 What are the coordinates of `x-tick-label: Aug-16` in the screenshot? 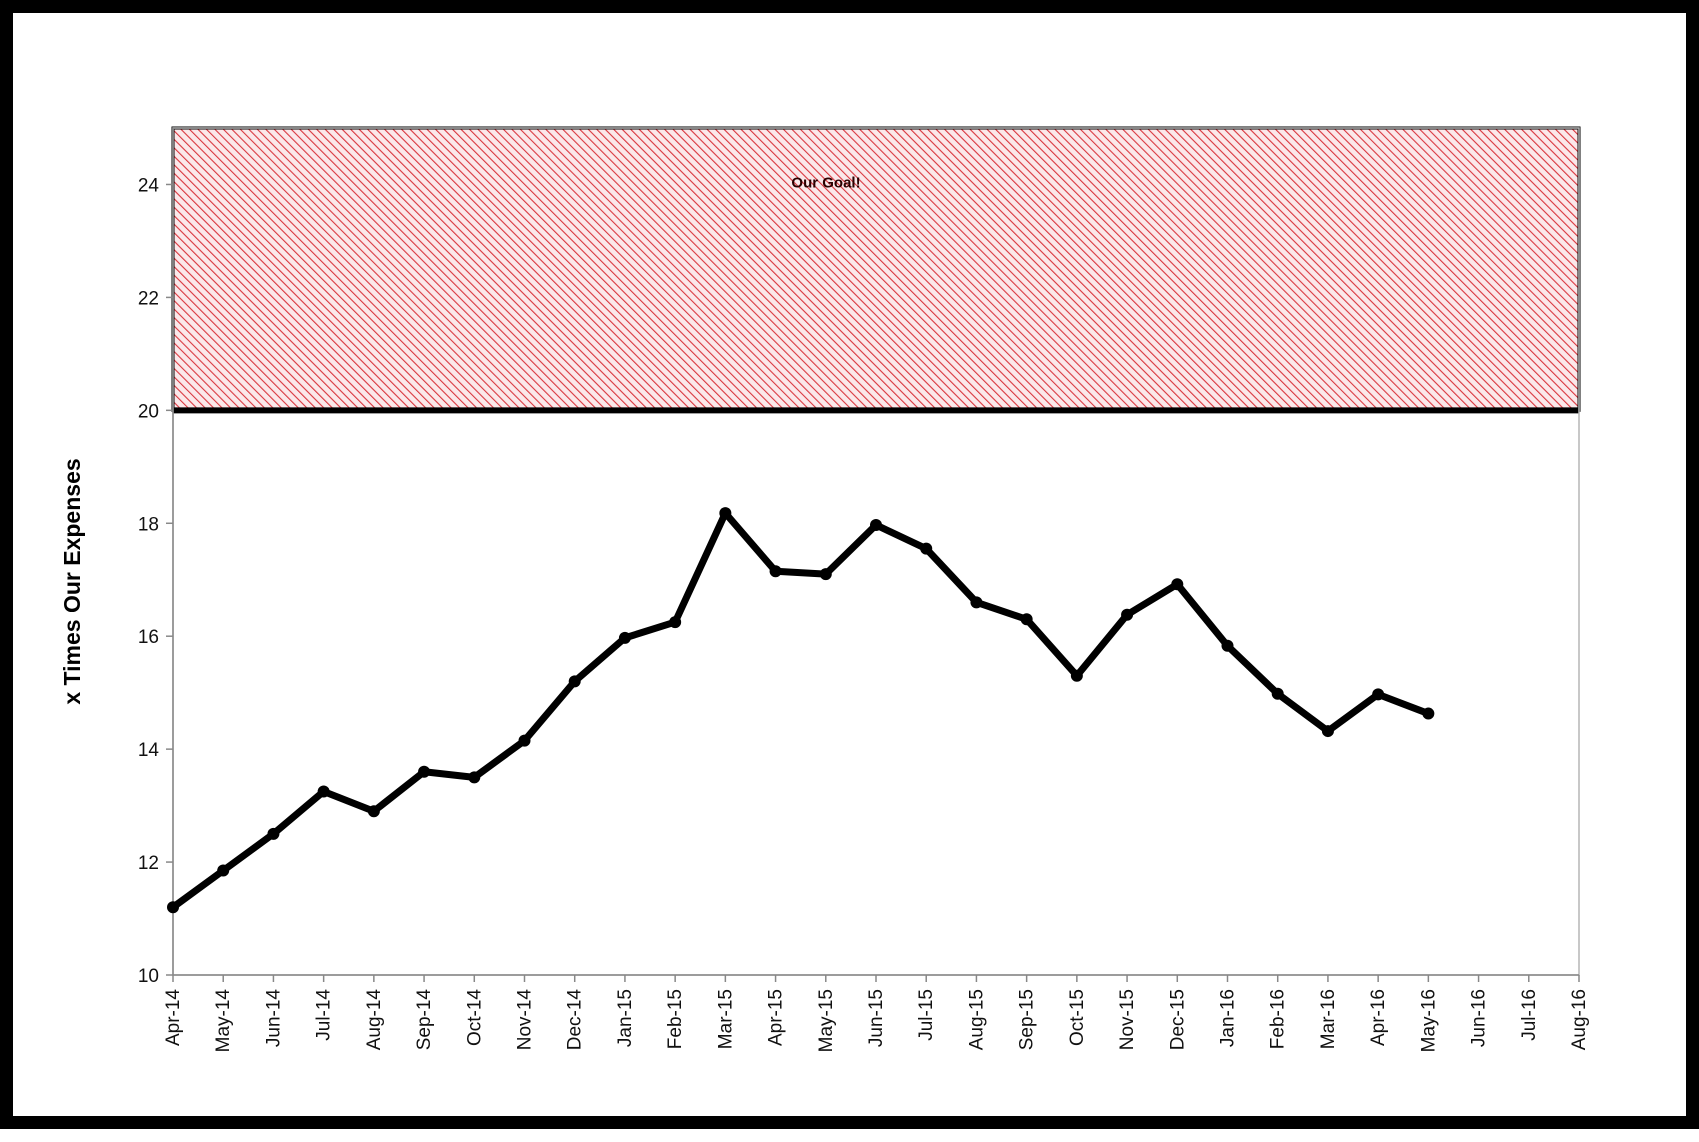 It's located at (1579, 1019).